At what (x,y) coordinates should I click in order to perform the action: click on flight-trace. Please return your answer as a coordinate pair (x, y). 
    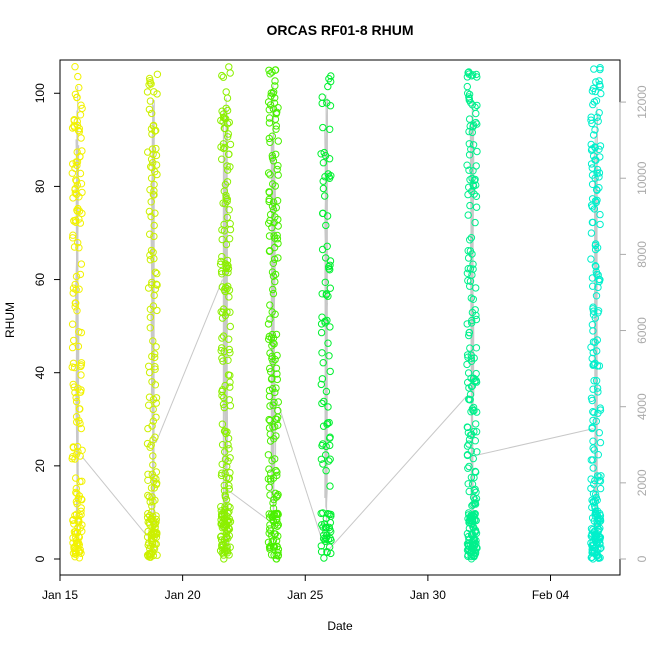
    Looking at the image, I should click on (472, 325).